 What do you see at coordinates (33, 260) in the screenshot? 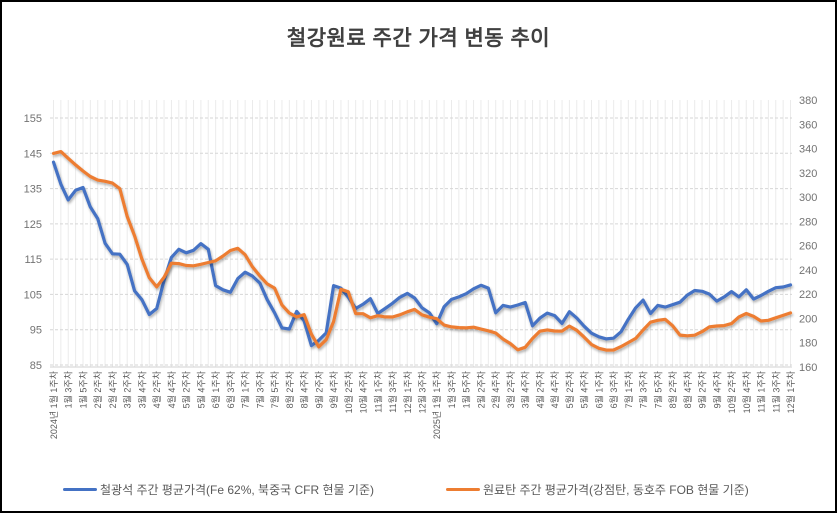
I see `y-axis-left-tick-label: 115` at bounding box center [33, 260].